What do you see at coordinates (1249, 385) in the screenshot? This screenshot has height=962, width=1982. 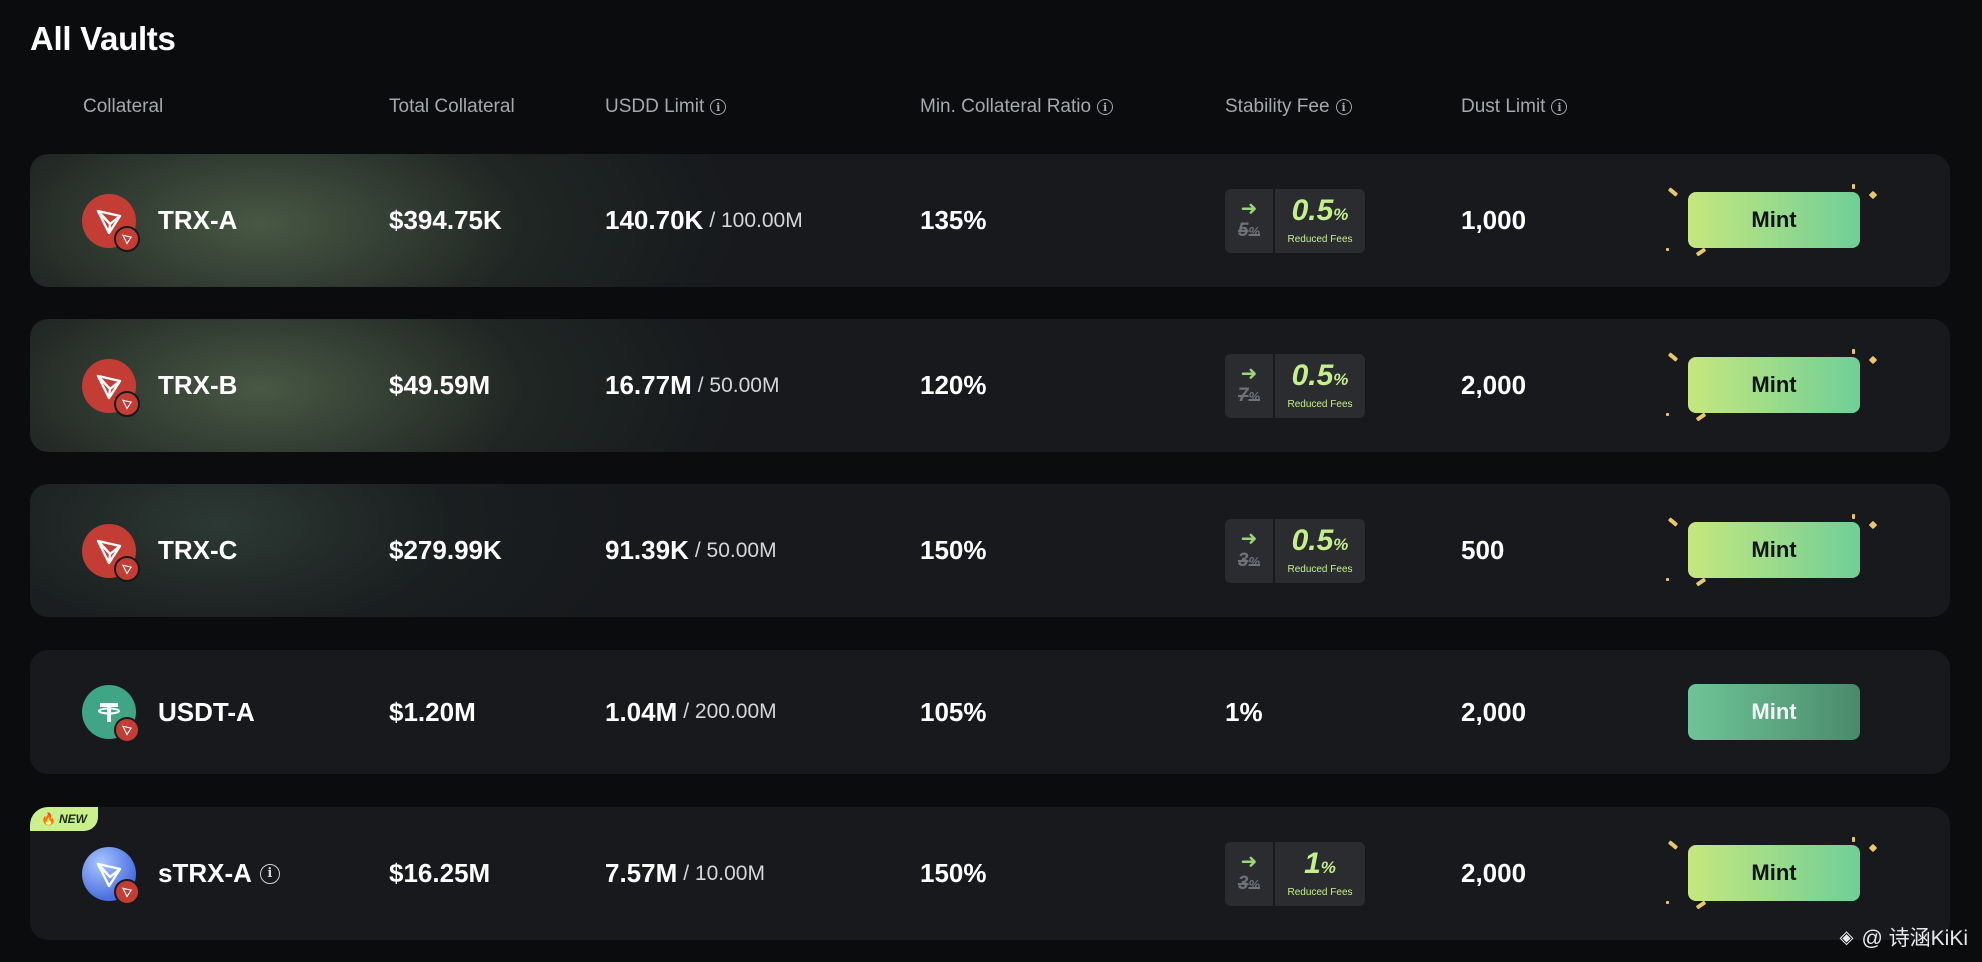 I see `fee-old: ➜ 7%` at bounding box center [1249, 385].